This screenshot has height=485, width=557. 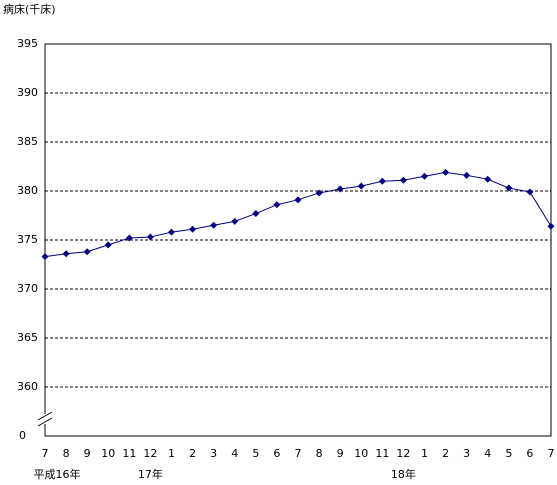 I want to click on y-axis-label: 病床(千床), so click(x=29, y=9).